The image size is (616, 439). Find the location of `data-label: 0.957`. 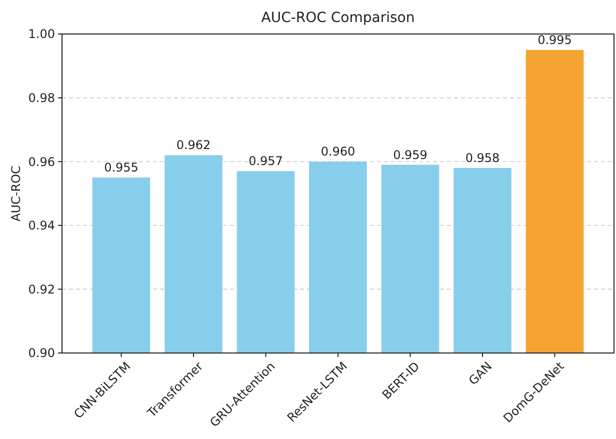

data-label: 0.957 is located at coordinates (265, 161).